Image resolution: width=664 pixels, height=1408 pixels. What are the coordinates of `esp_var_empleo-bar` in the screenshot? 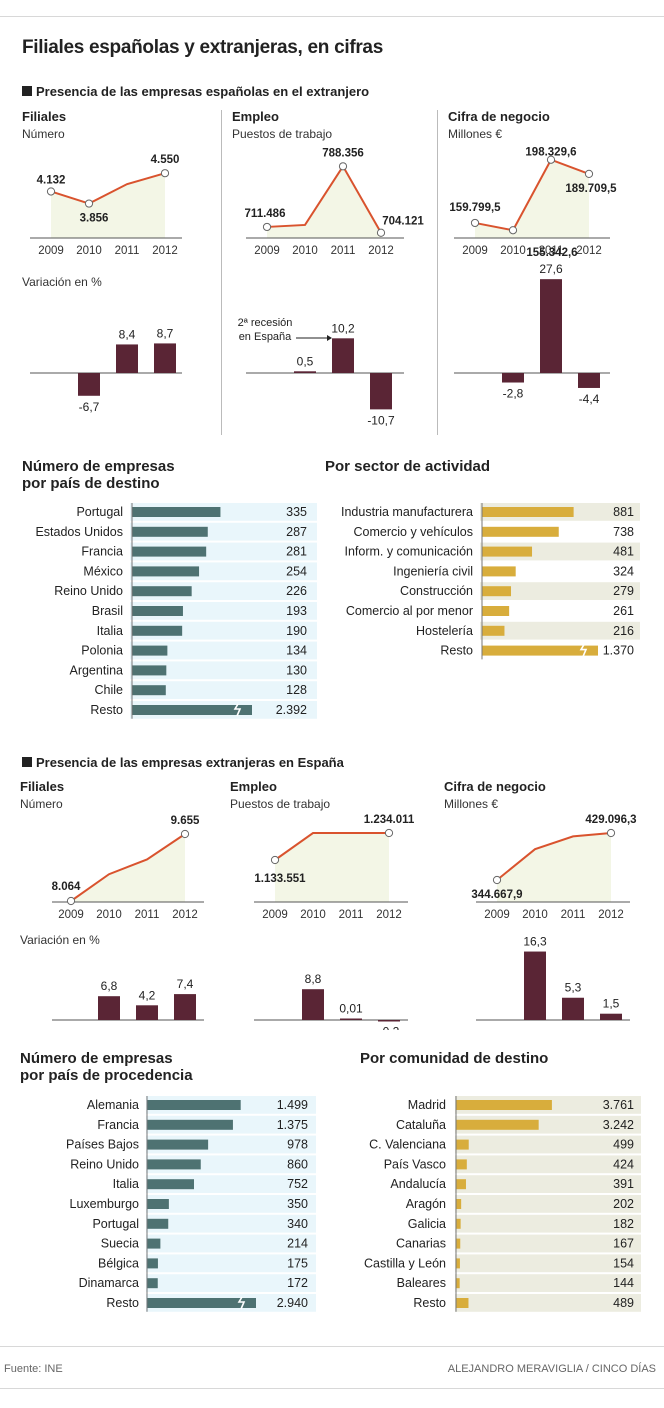 It's located at (381, 391).